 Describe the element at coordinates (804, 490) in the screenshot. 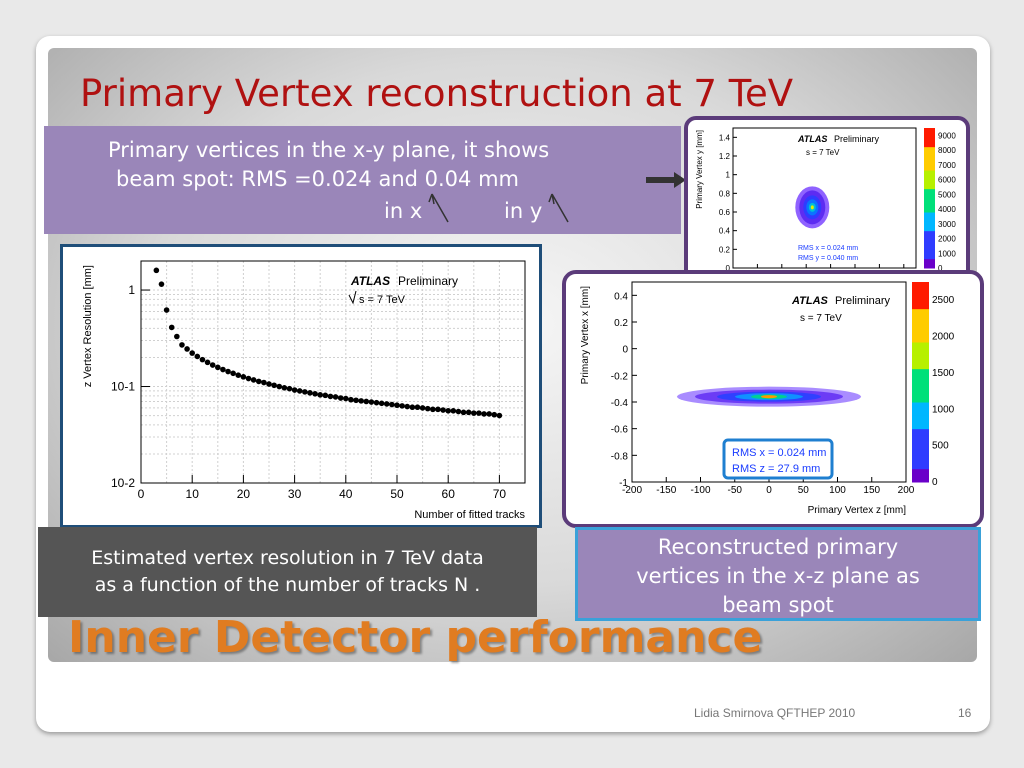

I see `xz-x-tick-label: 50` at that location.